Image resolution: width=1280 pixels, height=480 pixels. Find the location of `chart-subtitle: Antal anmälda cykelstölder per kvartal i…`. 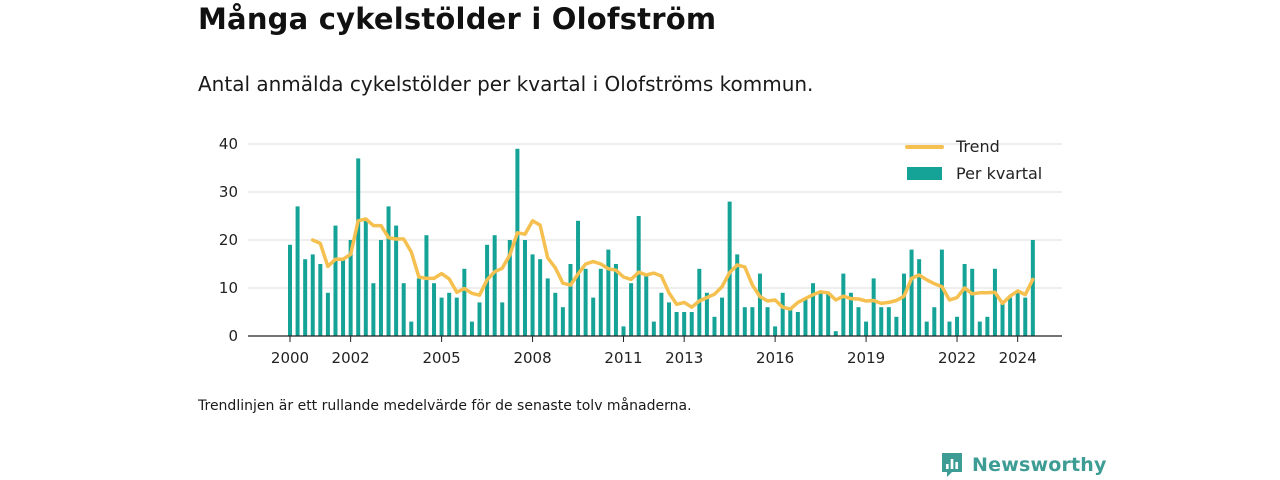

chart-subtitle: Antal anmälda cykelstölder per kvartal i… is located at coordinates (506, 84).